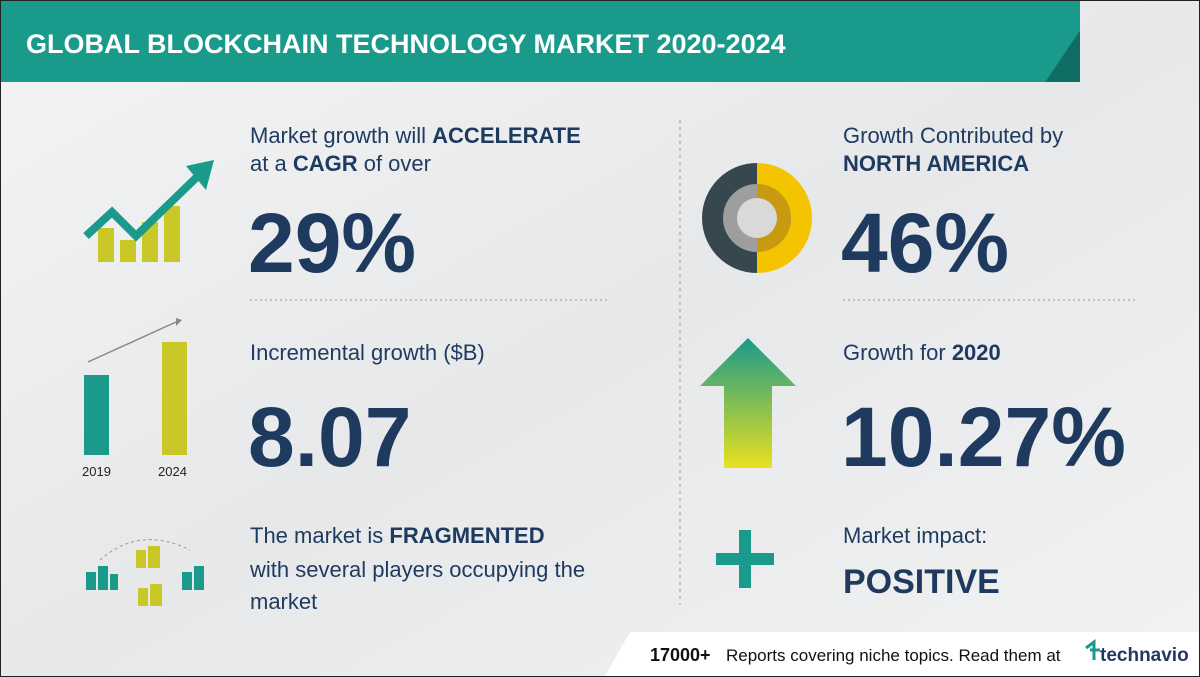 The width and height of the screenshot is (1200, 677). I want to click on text: Market growth will, so click(341, 135).